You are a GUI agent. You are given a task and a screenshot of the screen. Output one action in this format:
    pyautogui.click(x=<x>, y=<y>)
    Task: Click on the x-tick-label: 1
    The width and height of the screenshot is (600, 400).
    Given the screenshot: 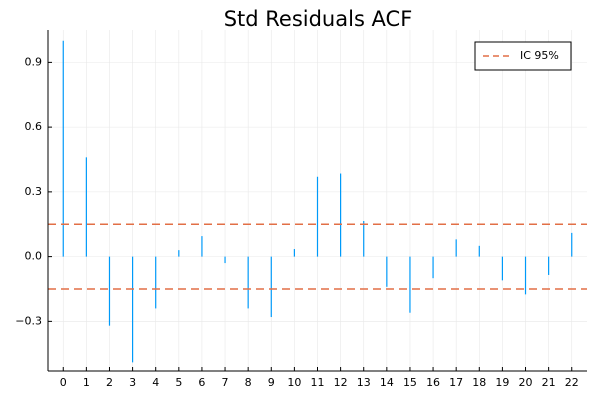 What is the action you would take?
    pyautogui.click(x=86, y=382)
    